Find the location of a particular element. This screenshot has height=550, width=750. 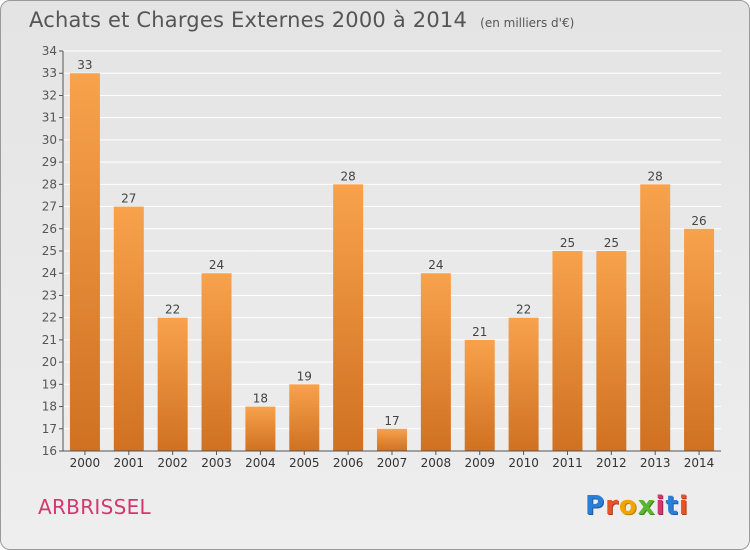

bar-2011 is located at coordinates (567, 351).